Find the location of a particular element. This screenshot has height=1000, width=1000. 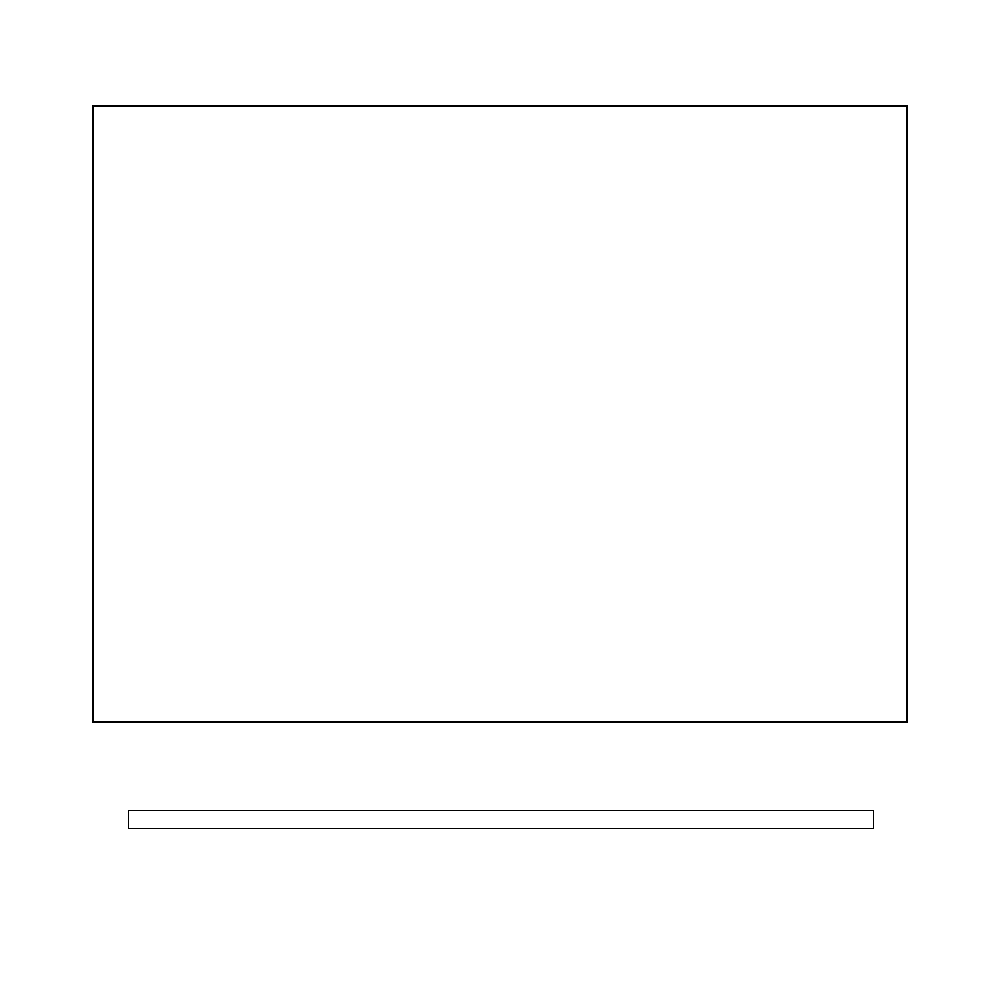

colorbar is located at coordinates (501, 819).